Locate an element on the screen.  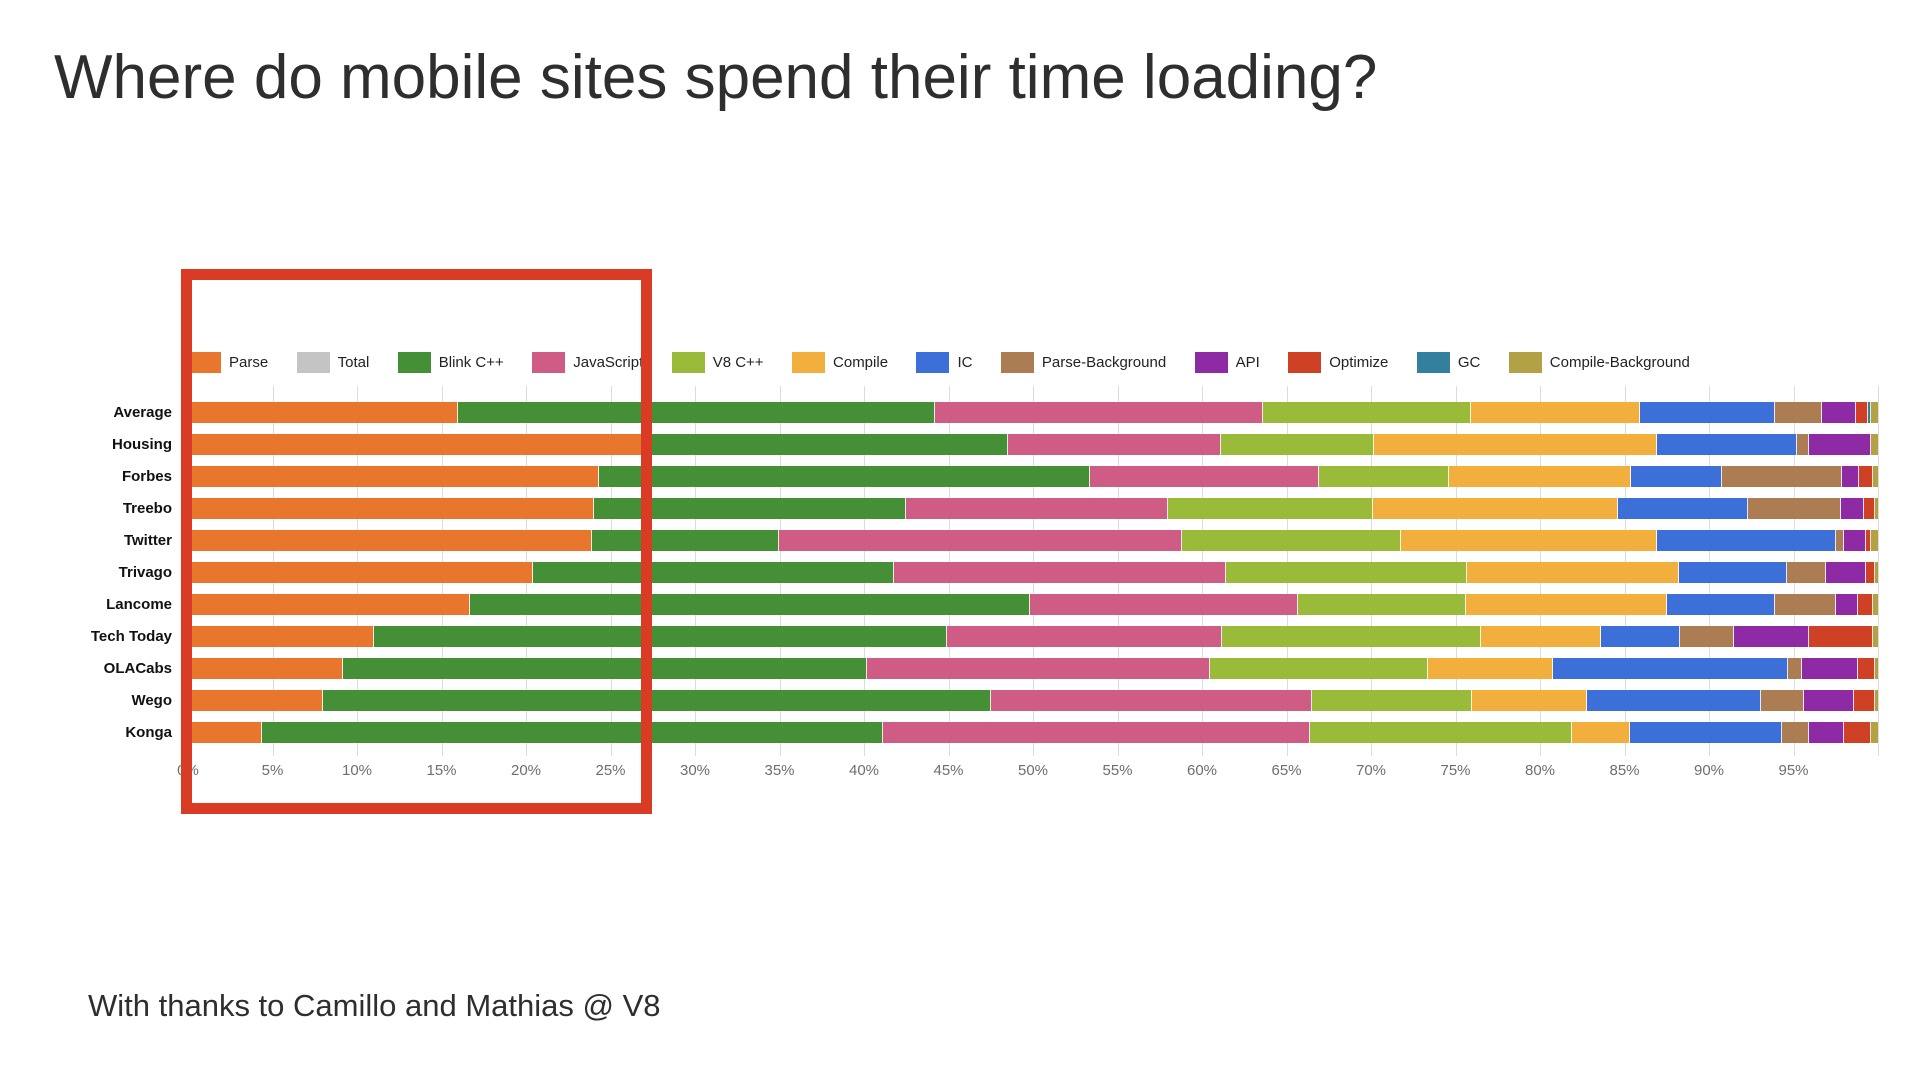
legend-item: Compile-Background is located at coordinates (1599, 362).